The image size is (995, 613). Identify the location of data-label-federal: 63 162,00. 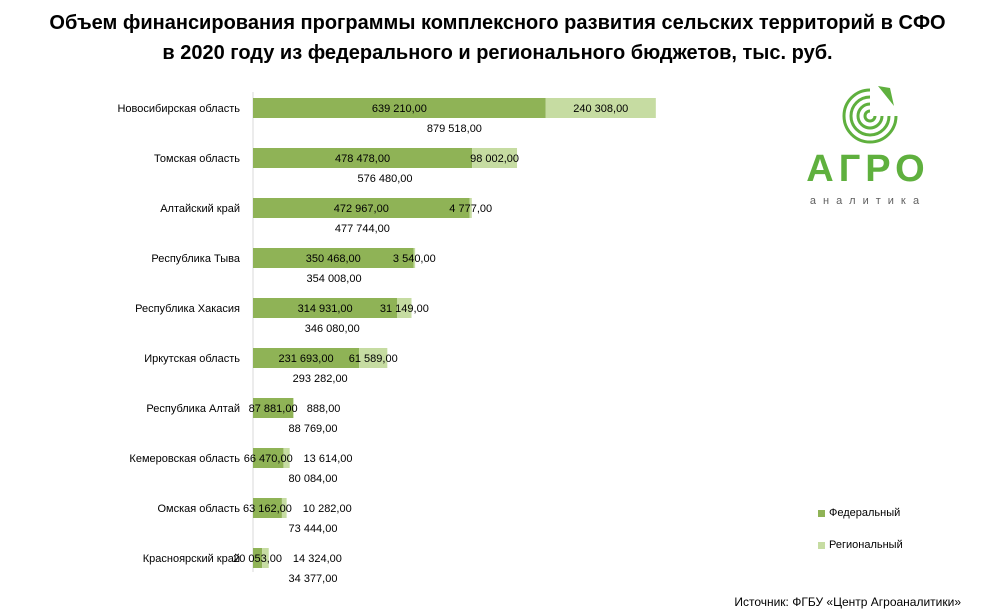
(267, 509).